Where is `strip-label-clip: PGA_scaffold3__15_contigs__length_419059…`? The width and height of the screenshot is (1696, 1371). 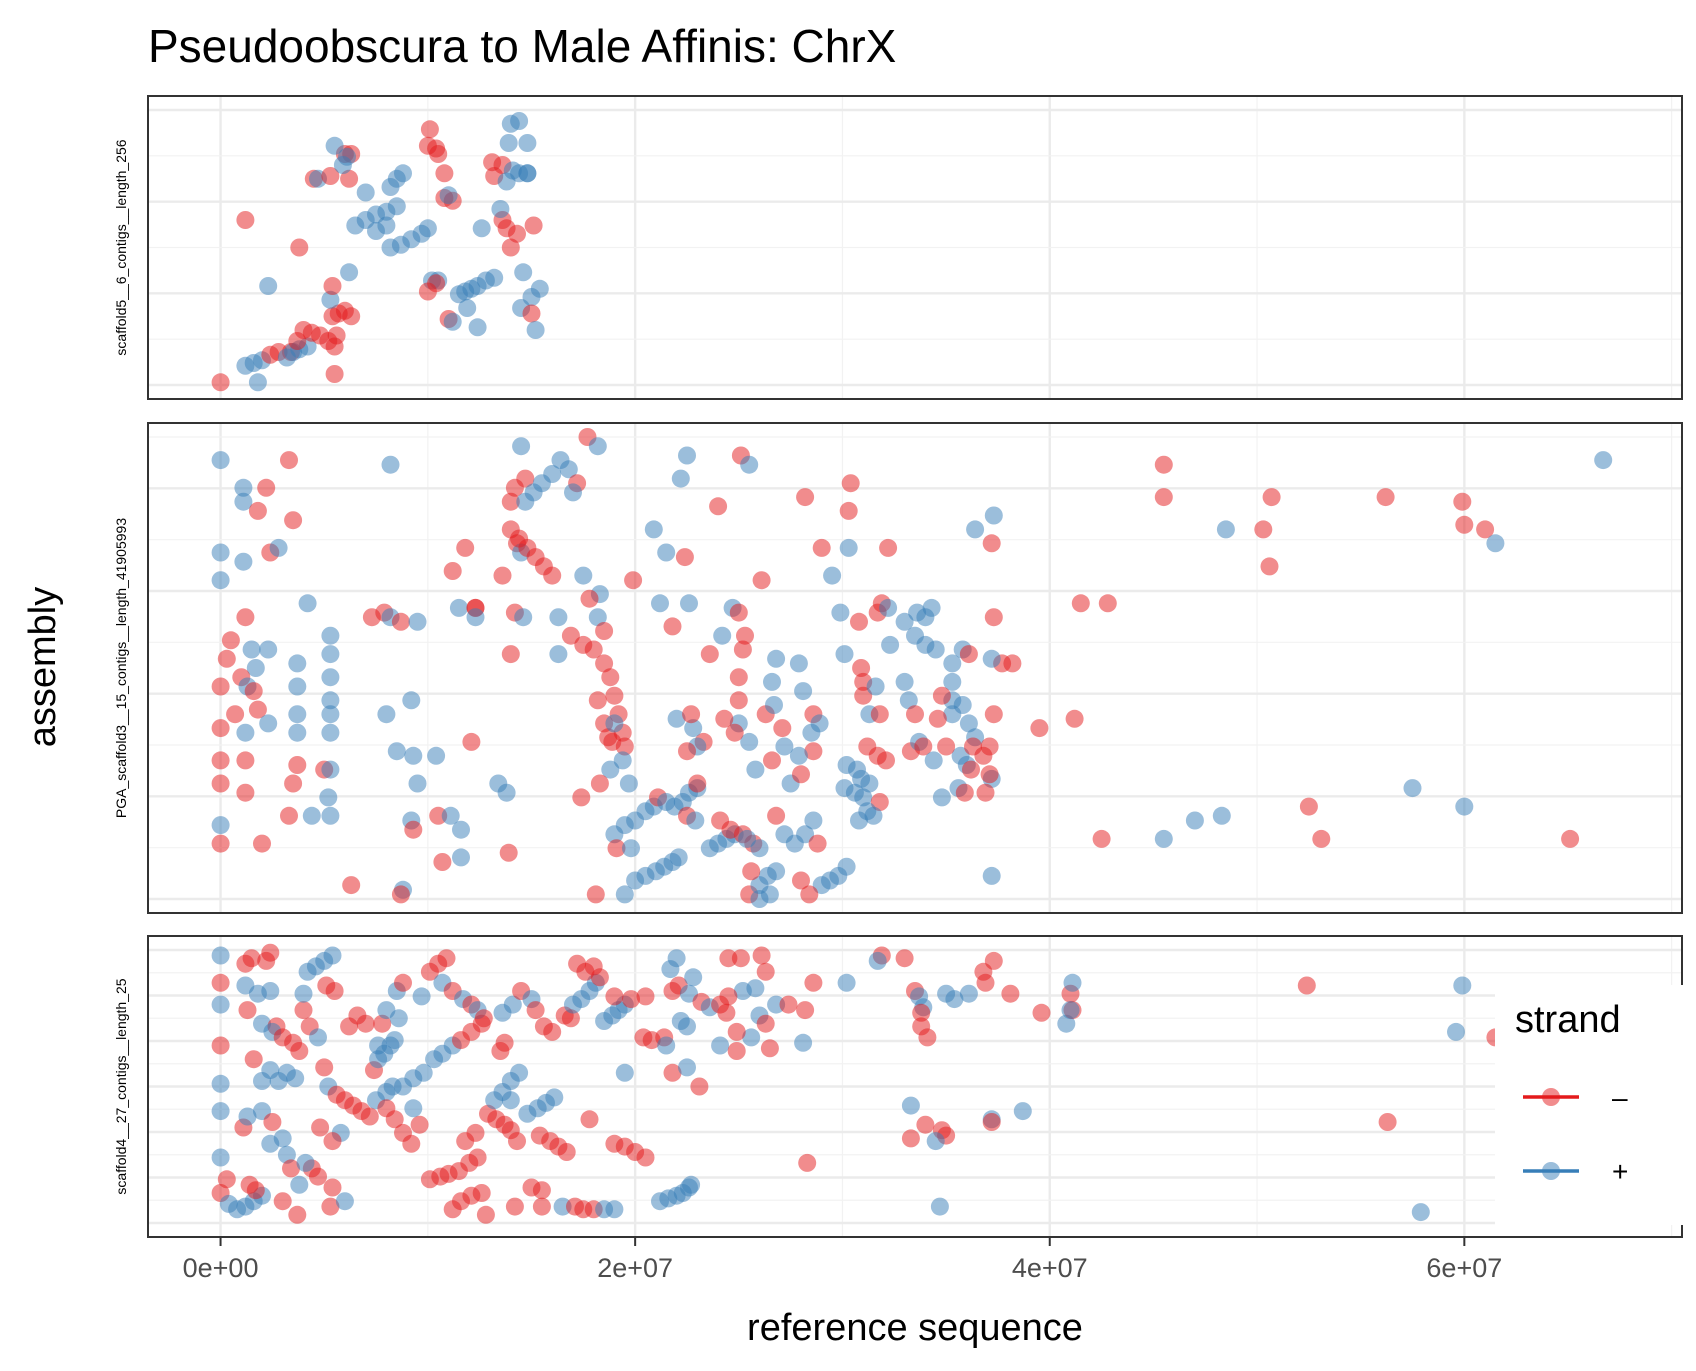
strip-label-clip: PGA_scaffold3__15_contigs__length_419059… is located at coordinates (121, 668).